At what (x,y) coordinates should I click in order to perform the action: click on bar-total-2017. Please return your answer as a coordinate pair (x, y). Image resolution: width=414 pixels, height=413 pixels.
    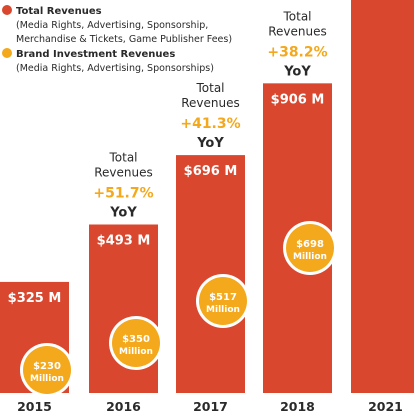
    Looking at the image, I should click on (210, 274).